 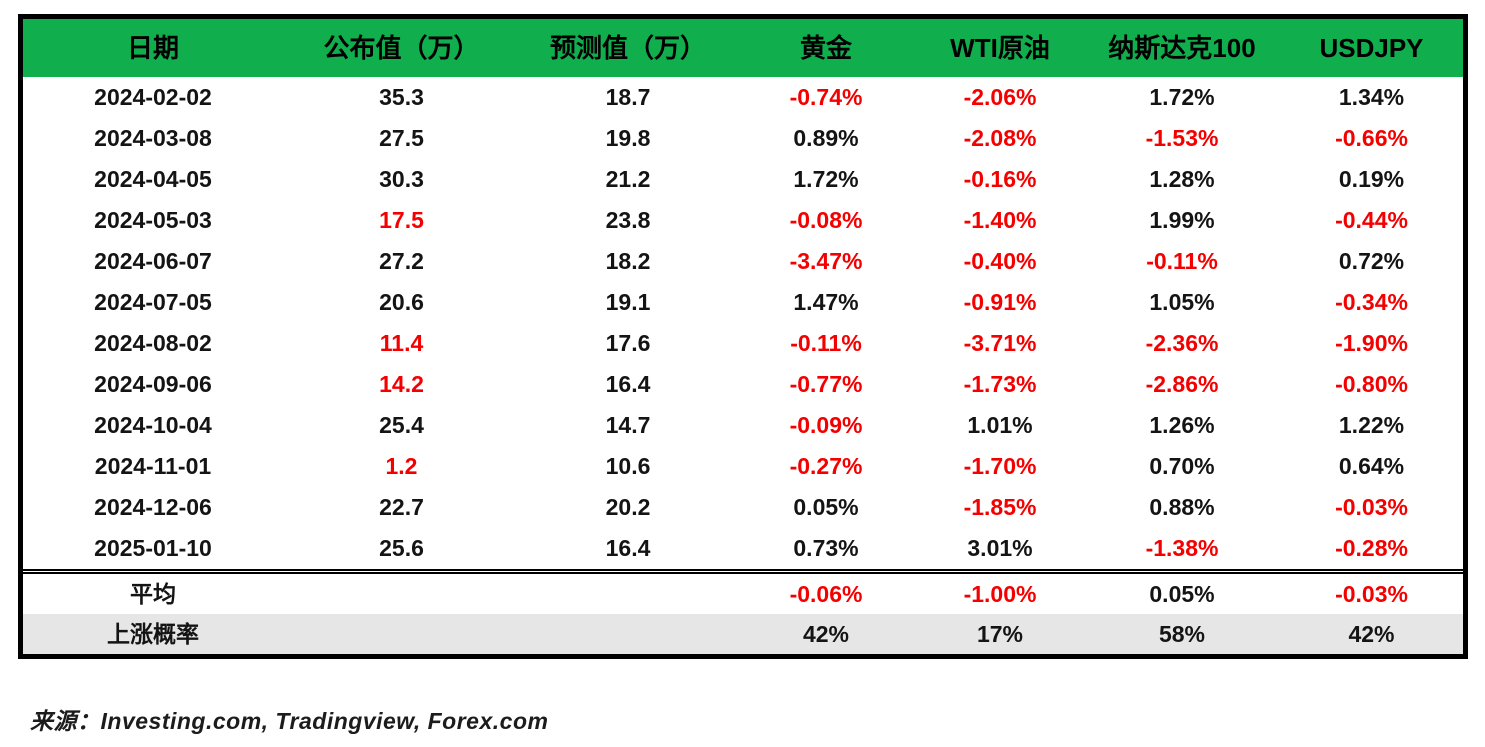 What do you see at coordinates (1000, 593) in the screenshot?
I see `table-cell: -1.00%` at bounding box center [1000, 593].